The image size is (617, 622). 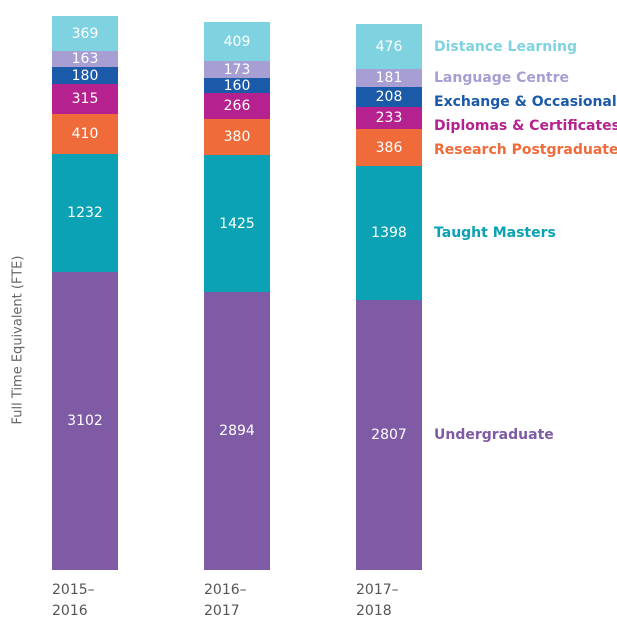 I want to click on value-label: 3102, so click(x=85, y=421).